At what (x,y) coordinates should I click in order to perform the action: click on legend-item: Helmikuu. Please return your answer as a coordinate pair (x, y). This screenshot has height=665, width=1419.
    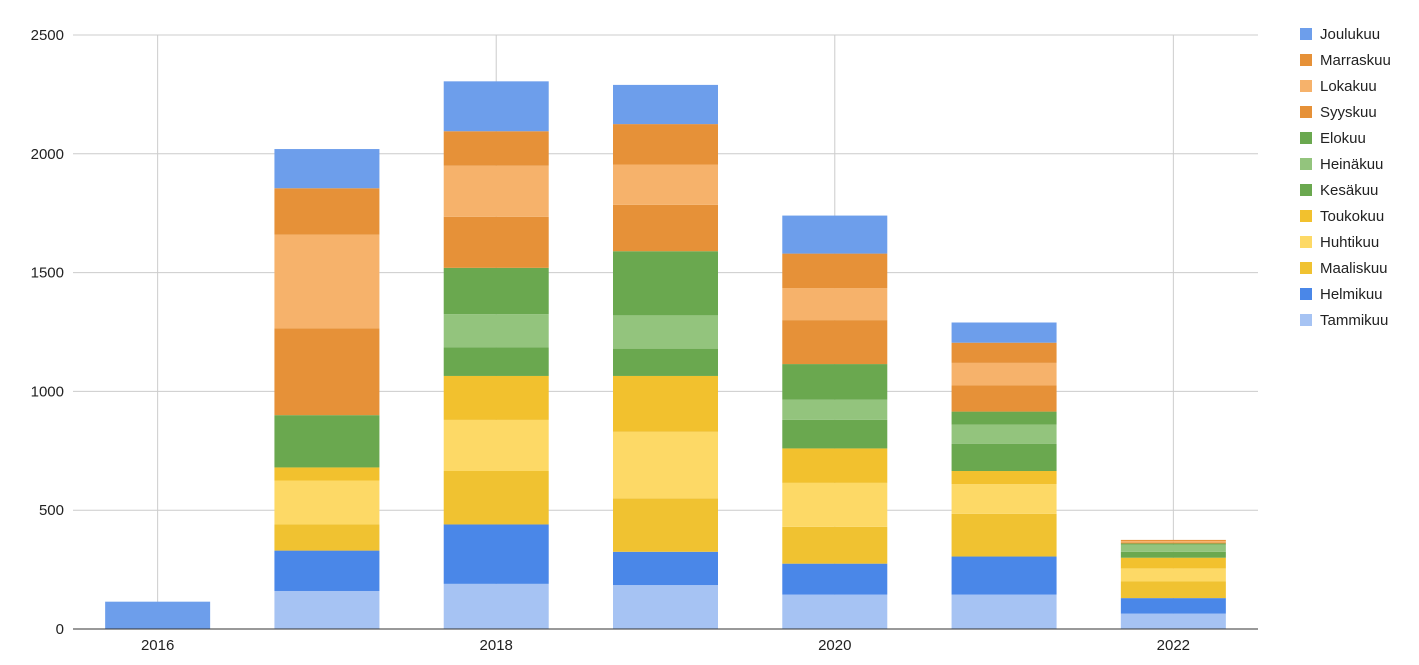
    Looking at the image, I should click on (1341, 294).